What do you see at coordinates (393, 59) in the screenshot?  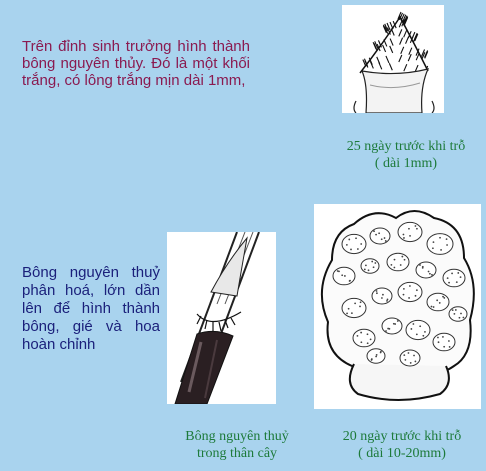 I see `primordium-hairy-tip-illustration` at bounding box center [393, 59].